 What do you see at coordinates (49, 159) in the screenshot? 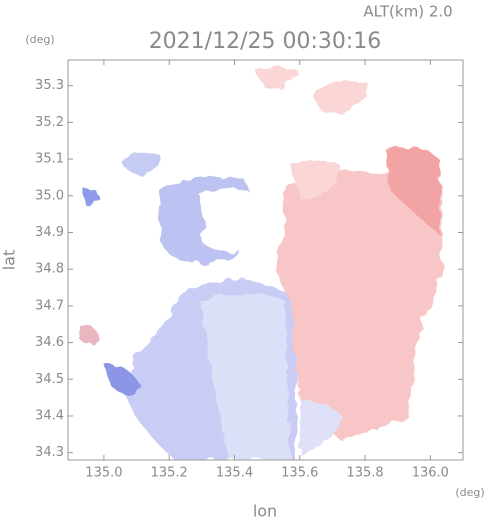
I see `y-tick-label: 35.1` at bounding box center [49, 159].